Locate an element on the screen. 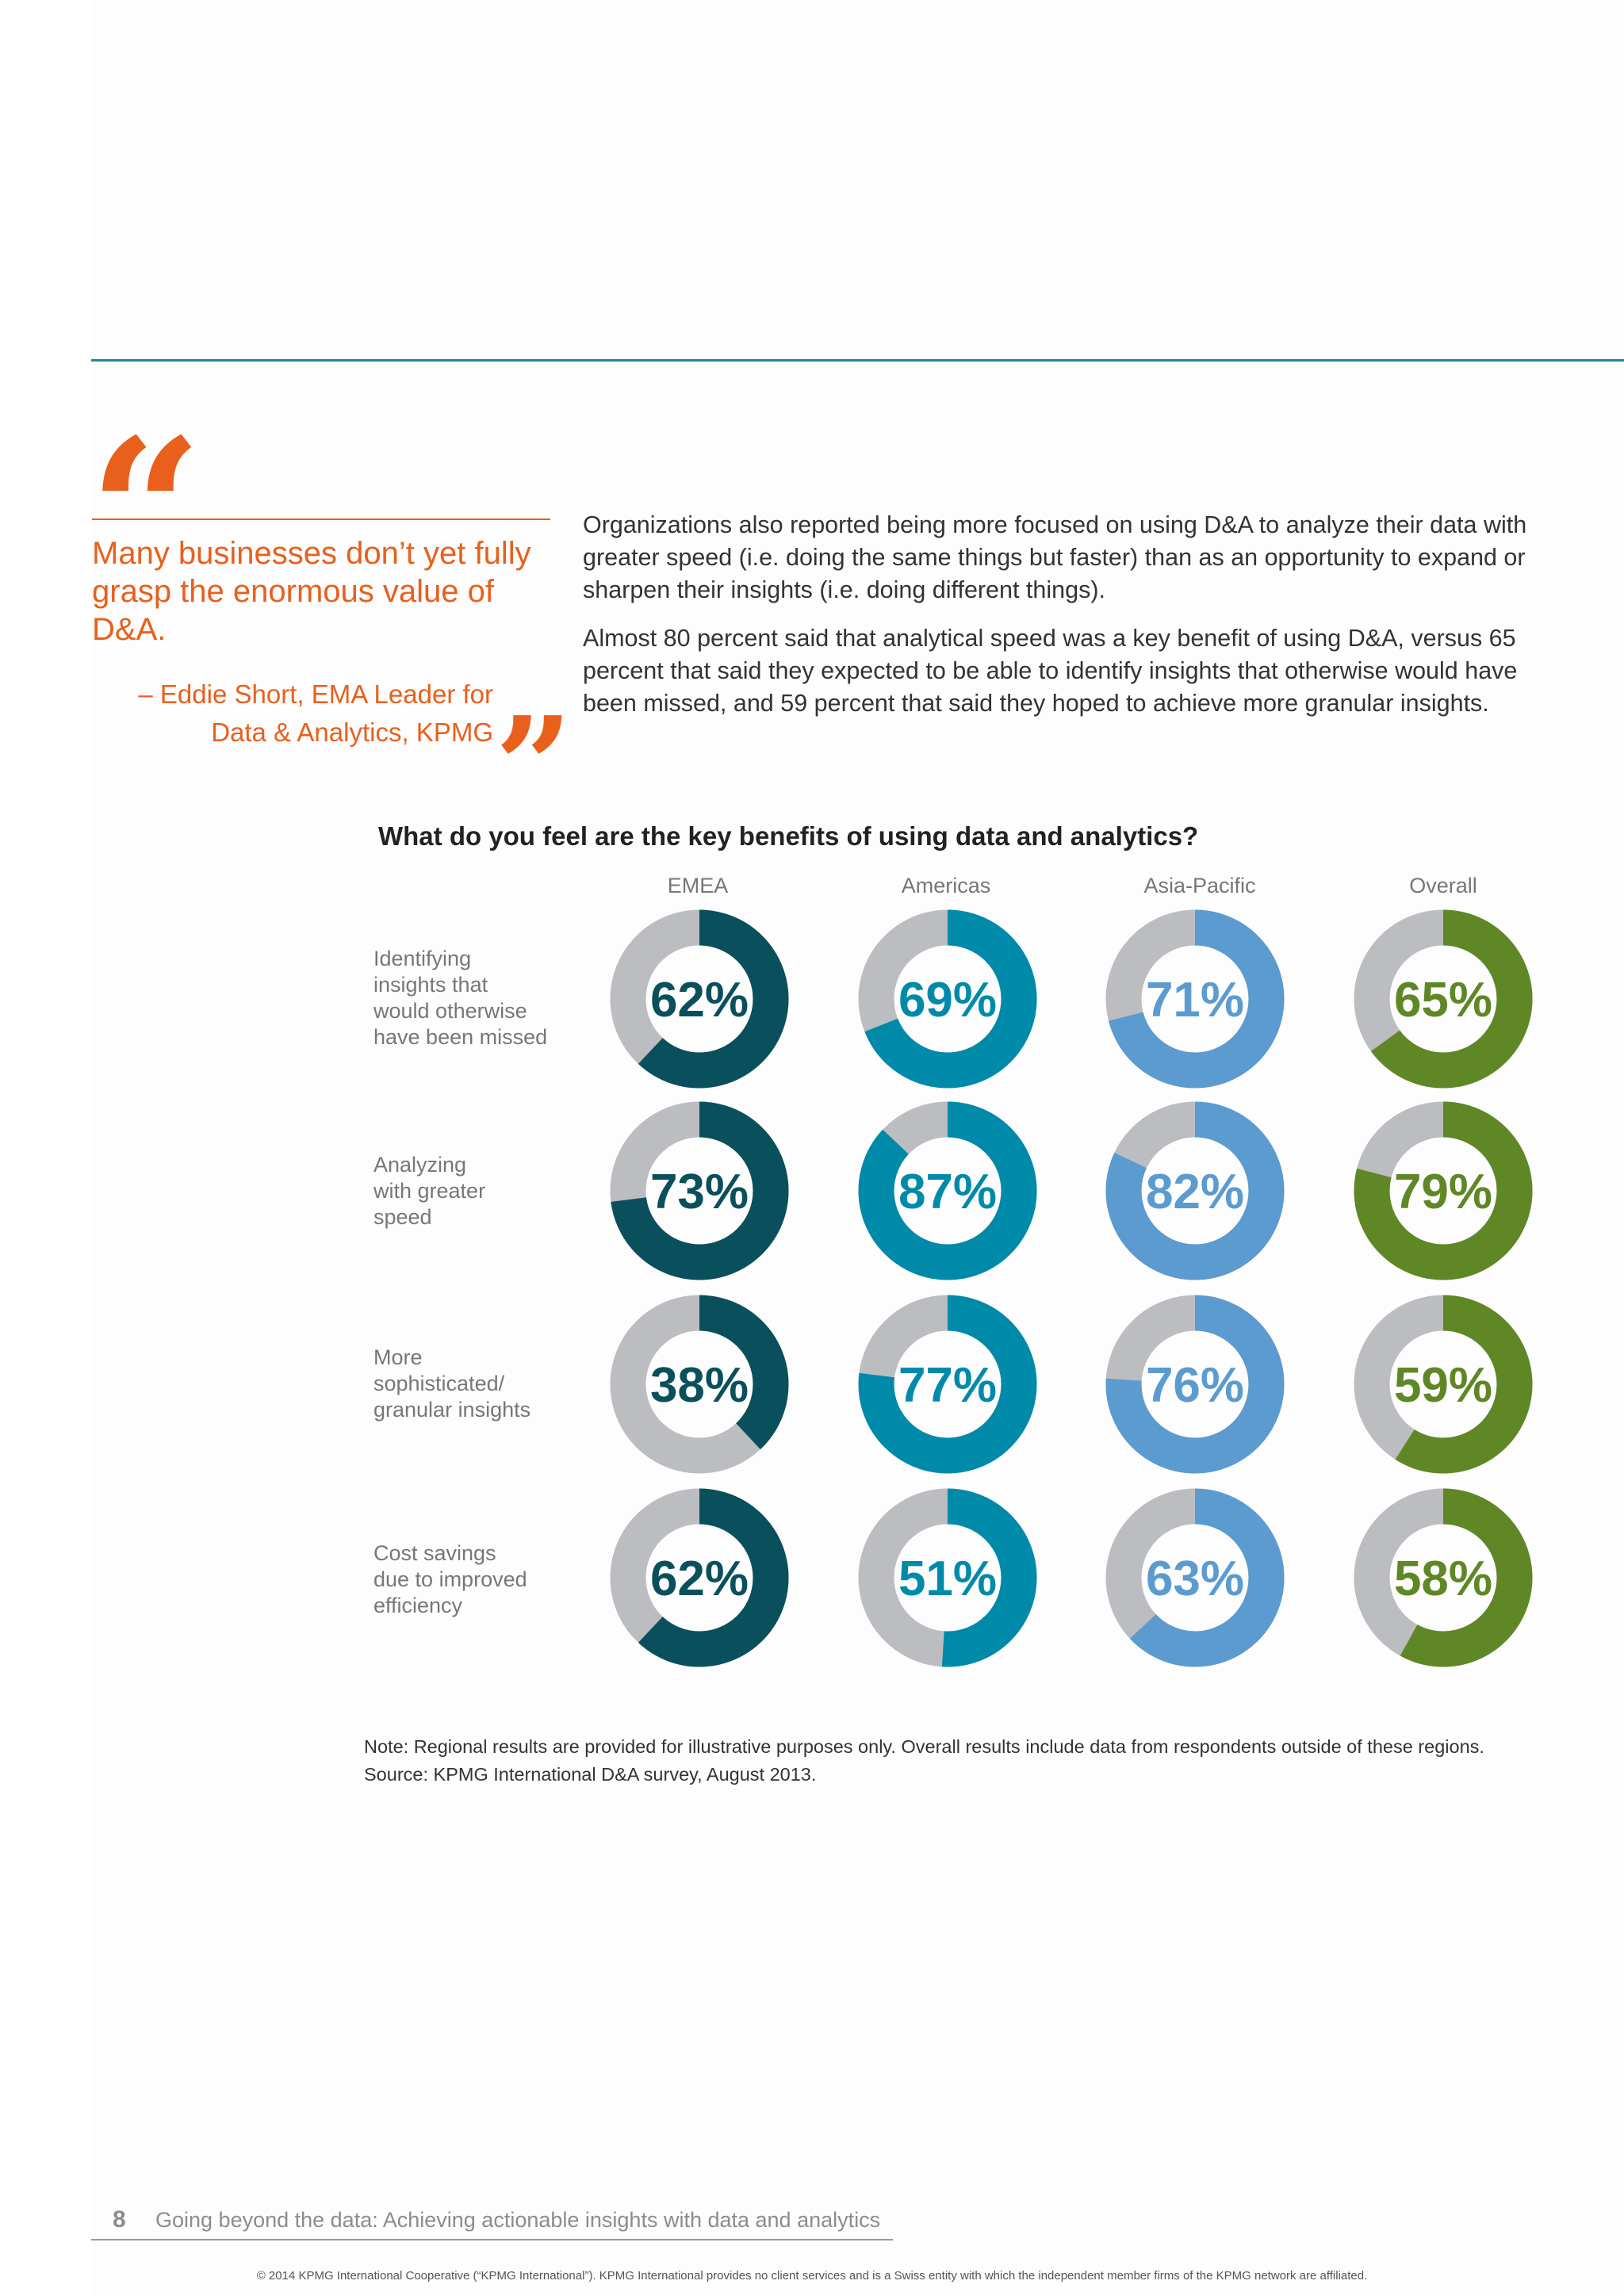 Image resolution: width=1624 pixels, height=2296 pixels. label-line: granular insights is located at coordinates (452, 1410).